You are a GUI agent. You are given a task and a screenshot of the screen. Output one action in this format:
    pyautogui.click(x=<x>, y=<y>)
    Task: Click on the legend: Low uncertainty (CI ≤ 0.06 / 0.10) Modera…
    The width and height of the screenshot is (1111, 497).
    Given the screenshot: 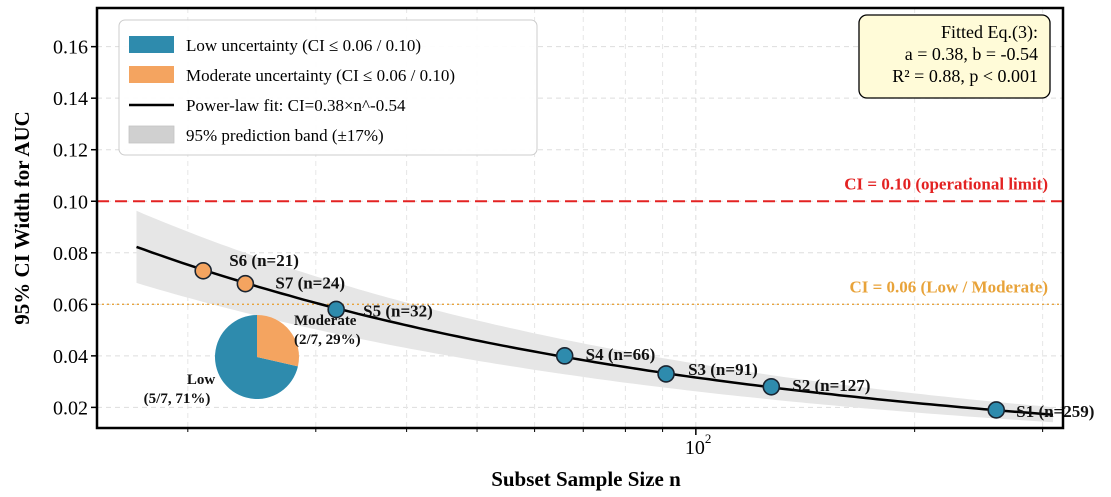 What is the action you would take?
    pyautogui.click(x=328, y=87)
    